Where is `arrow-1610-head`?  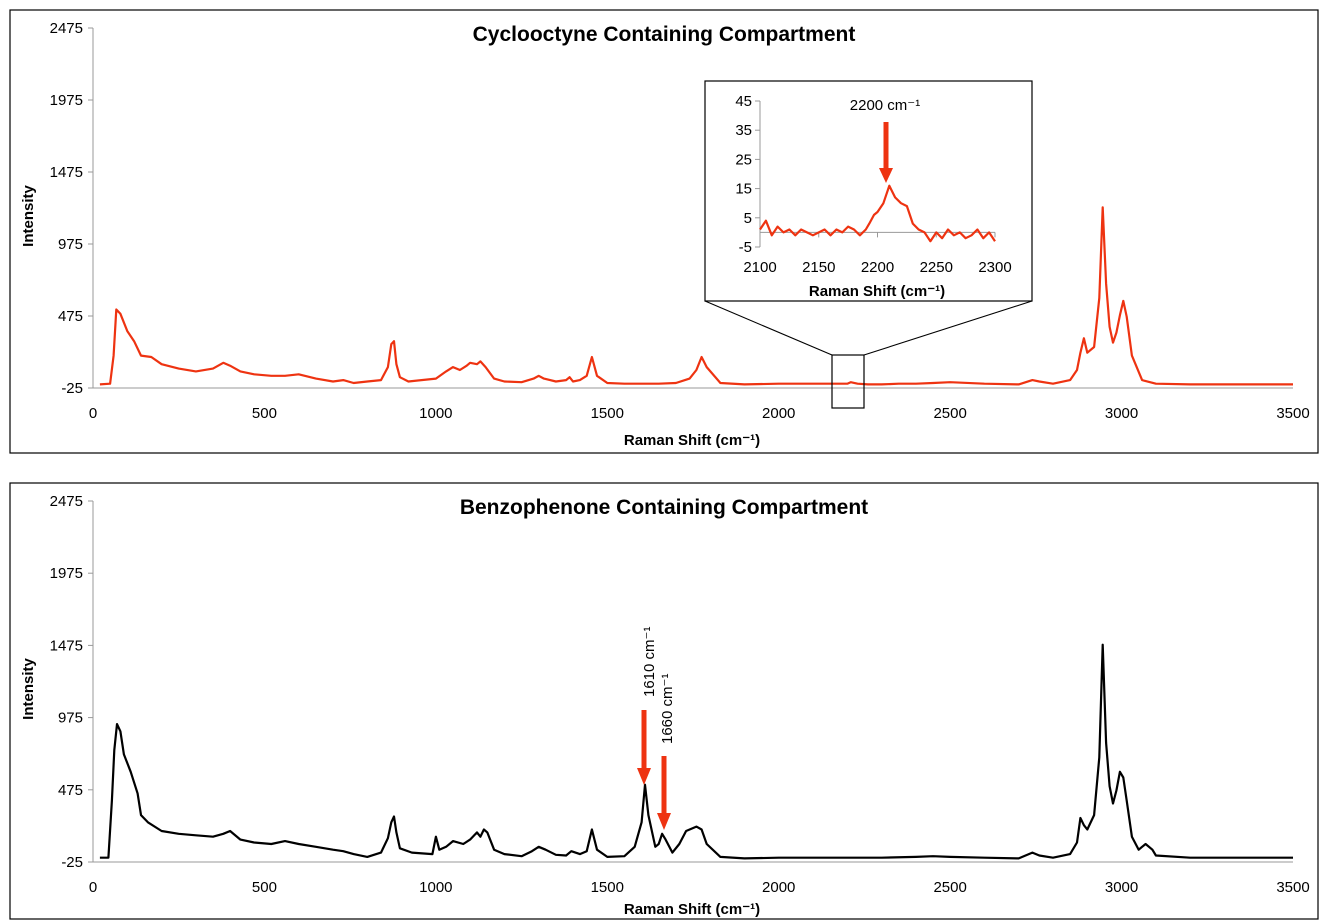
arrow-1610-head is located at coordinates (644, 776).